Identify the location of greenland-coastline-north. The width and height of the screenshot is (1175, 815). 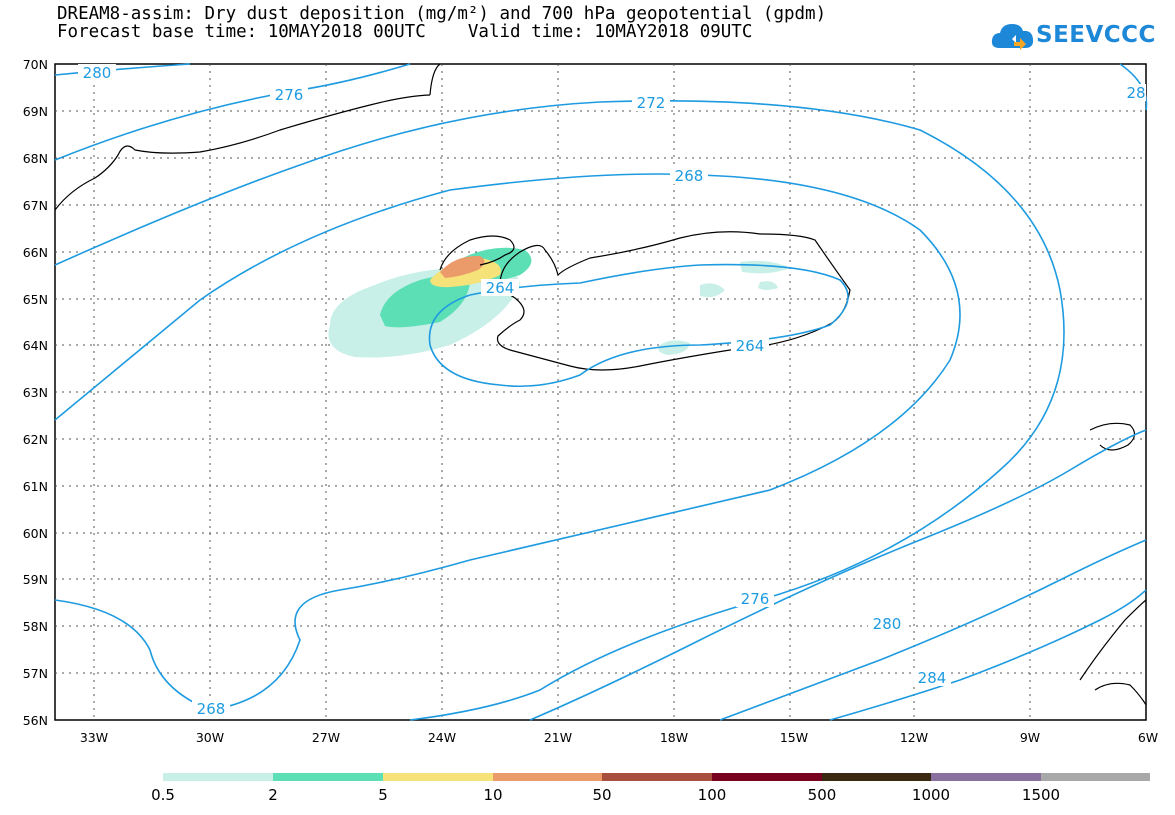
(435, 79).